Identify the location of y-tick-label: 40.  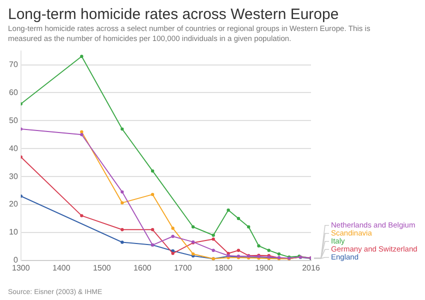
(13, 148).